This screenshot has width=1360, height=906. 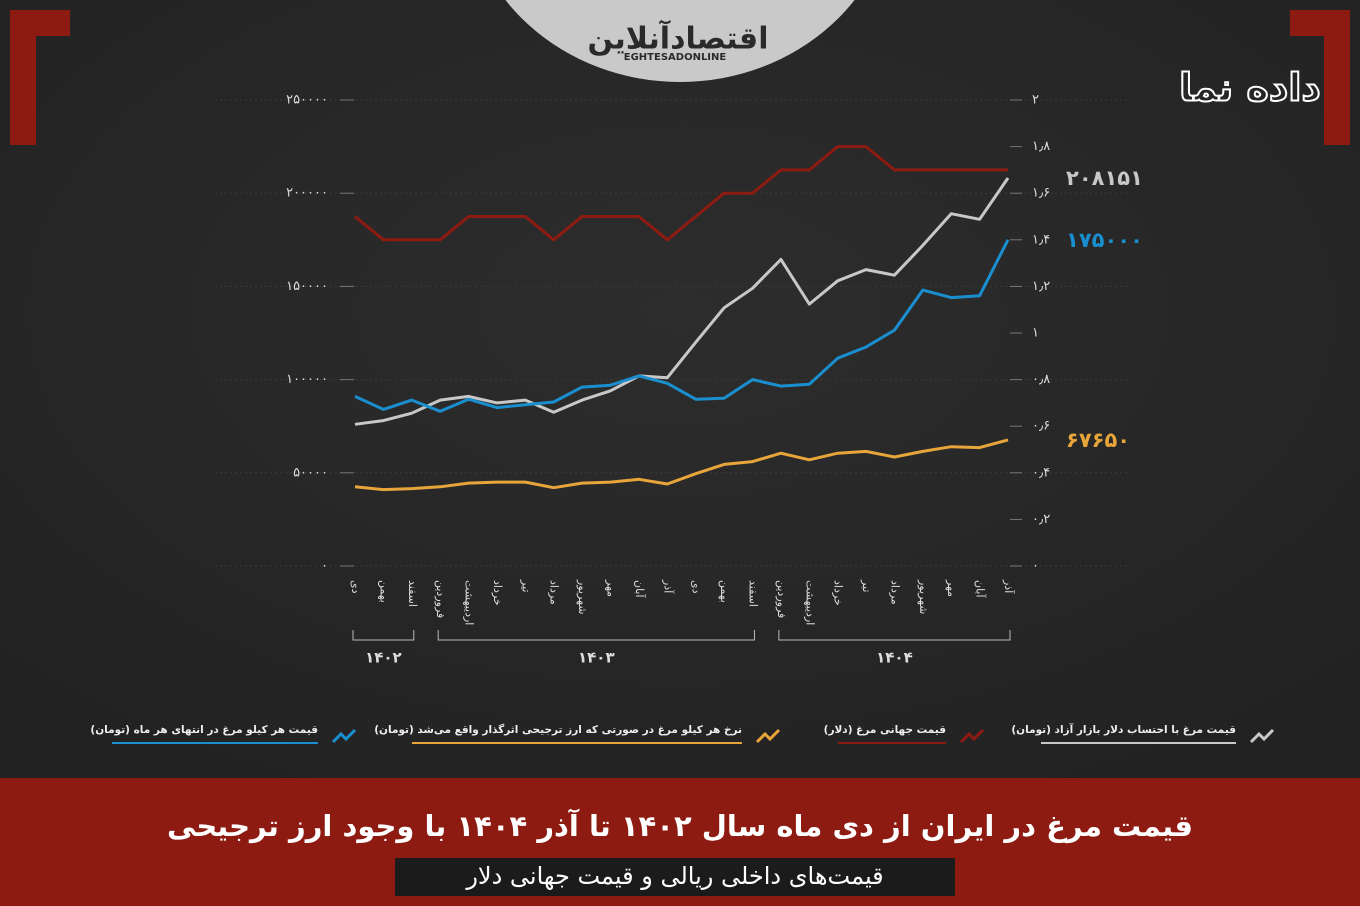 What do you see at coordinates (1041, 239) in the screenshot?
I see `y2-tick-label: ۱٫۴` at bounding box center [1041, 239].